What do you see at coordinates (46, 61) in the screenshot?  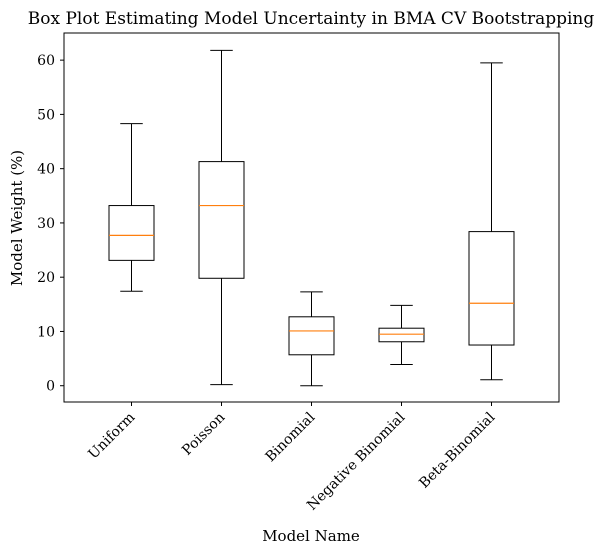 I see `y-tick-label: 60` at bounding box center [46, 61].